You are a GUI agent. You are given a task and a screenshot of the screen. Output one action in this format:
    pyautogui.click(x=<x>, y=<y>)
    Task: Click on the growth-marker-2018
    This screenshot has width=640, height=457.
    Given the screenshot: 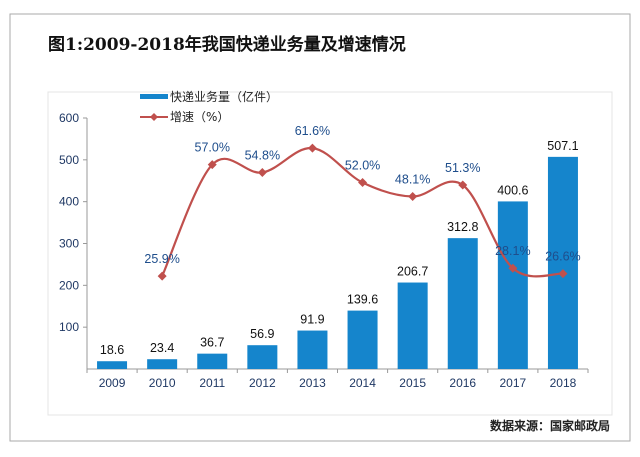 What is the action you would take?
    pyautogui.click(x=563, y=274)
    